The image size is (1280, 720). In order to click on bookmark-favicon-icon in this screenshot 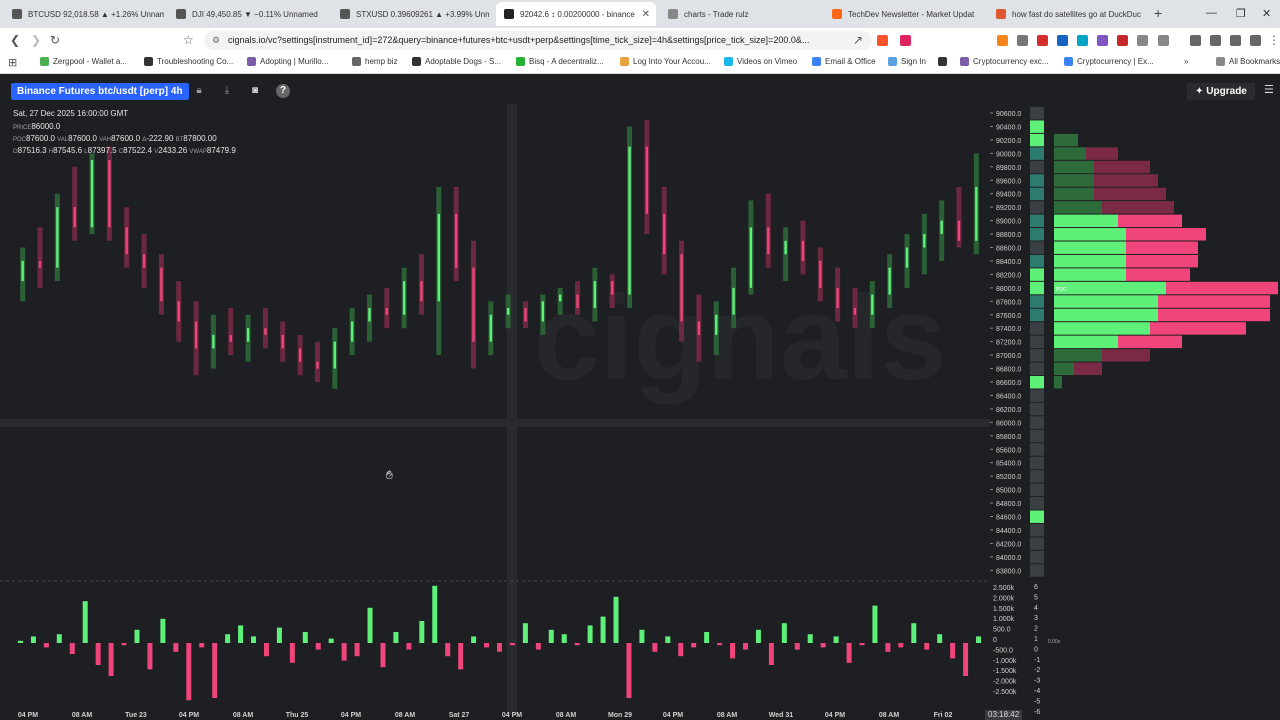, I will do `click(964, 61)`.